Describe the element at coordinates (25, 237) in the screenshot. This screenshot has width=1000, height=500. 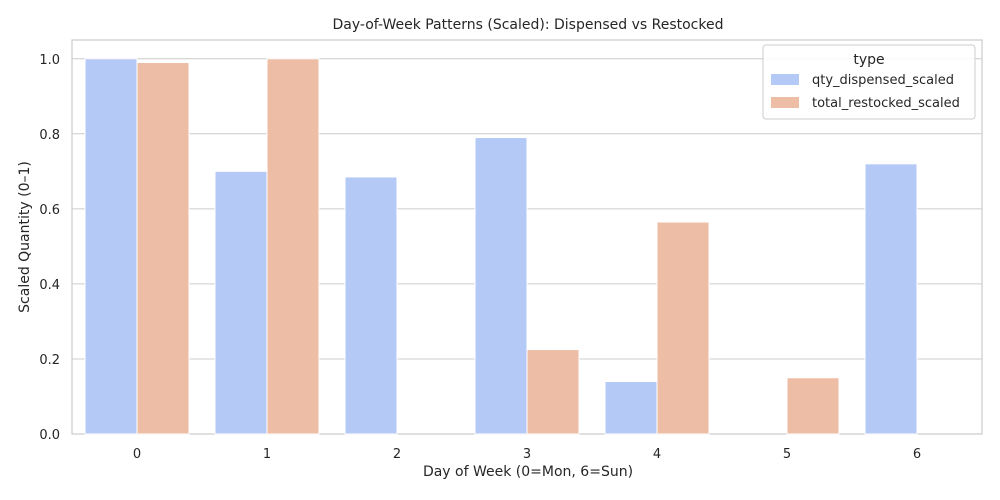
I see `y-axis-label: Scaled Quantity (0–1)` at that location.